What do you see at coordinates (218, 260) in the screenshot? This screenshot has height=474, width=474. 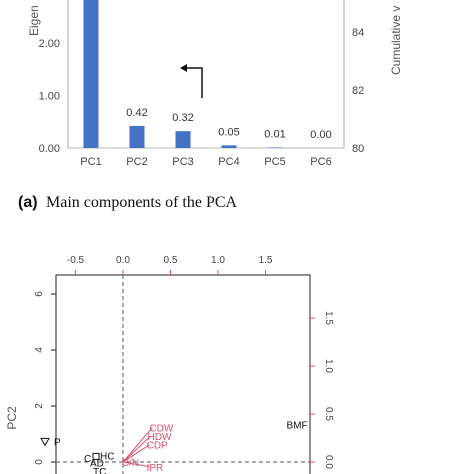 I see `top-tick-label: 1.0` at bounding box center [218, 260].